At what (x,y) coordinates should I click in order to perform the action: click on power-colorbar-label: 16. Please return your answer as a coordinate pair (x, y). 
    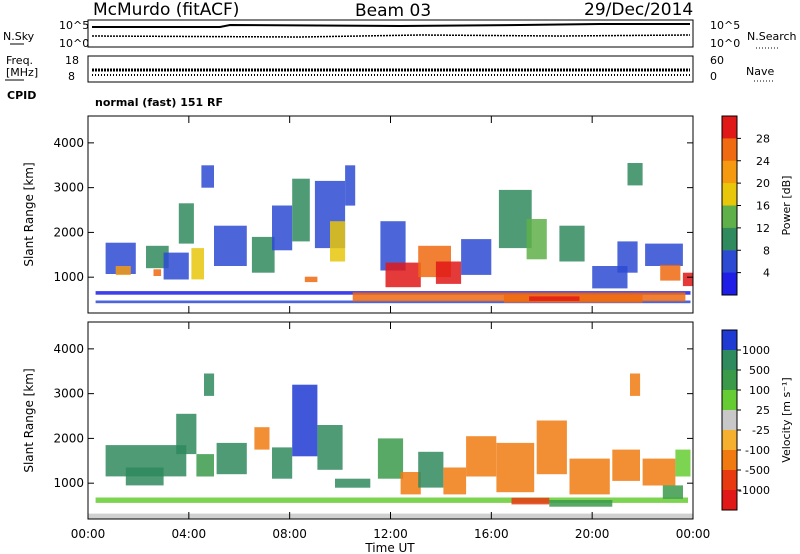
    Looking at the image, I should click on (763, 206).